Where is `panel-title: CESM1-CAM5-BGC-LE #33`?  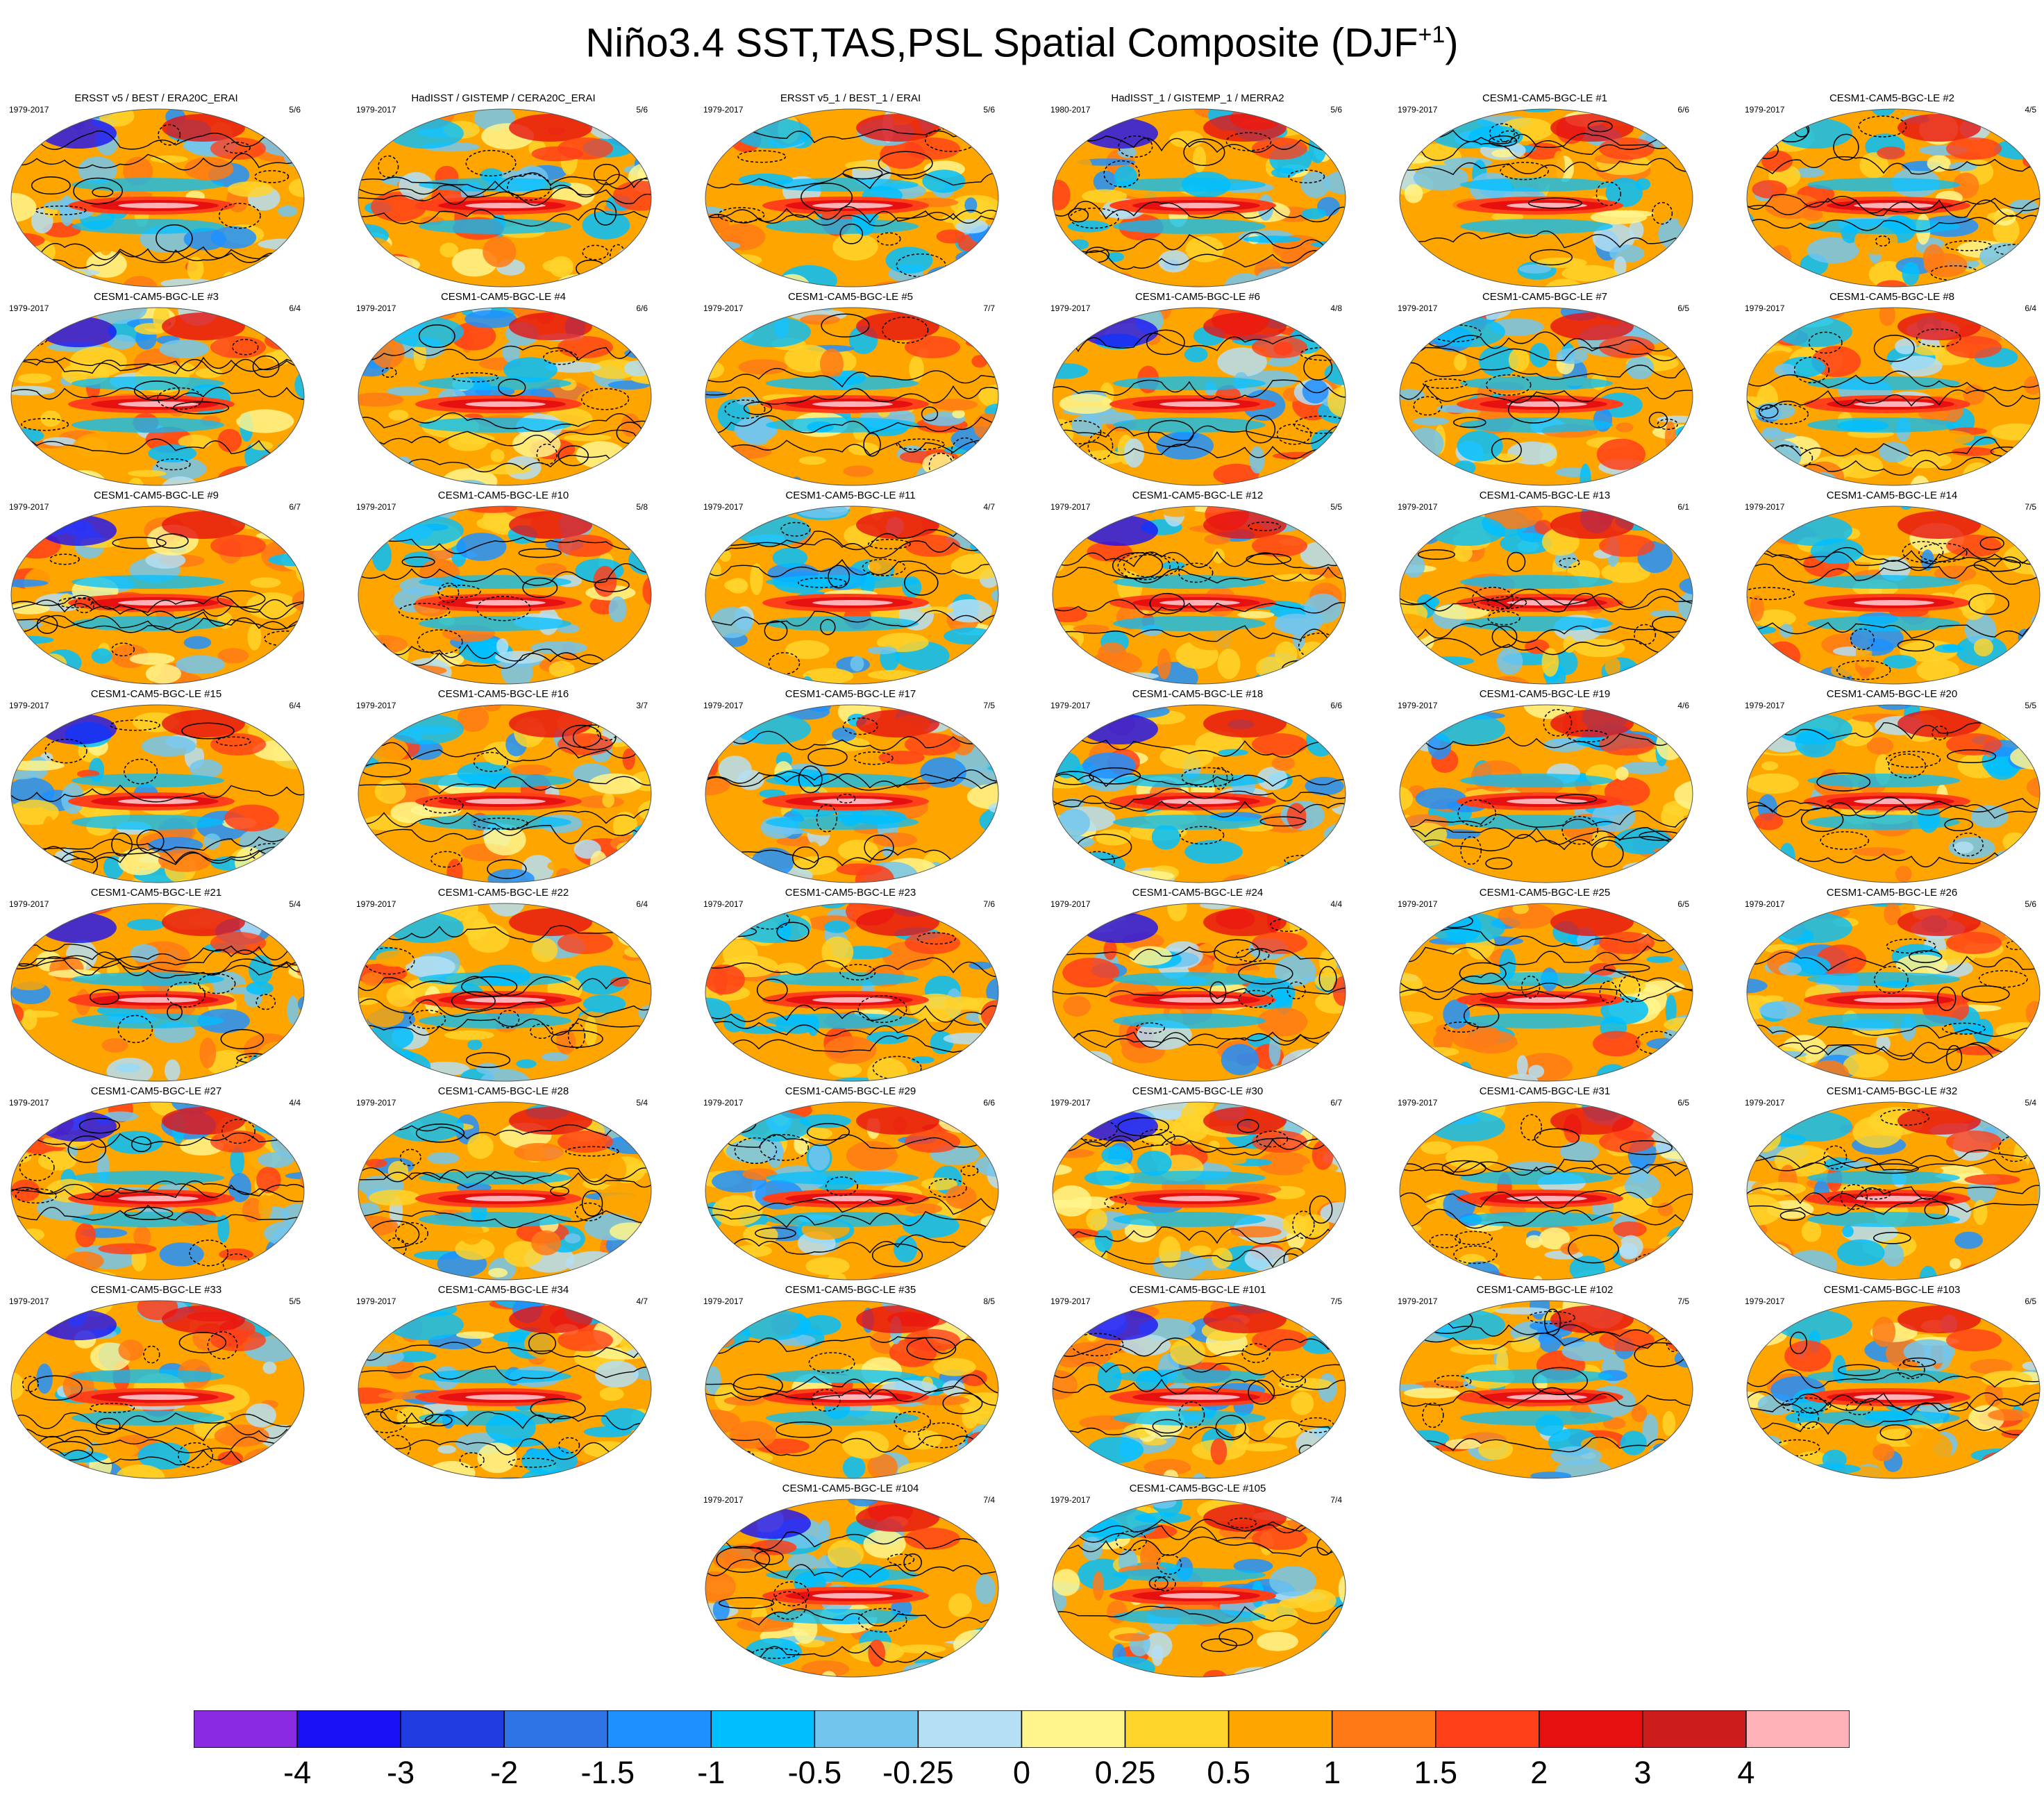 panel-title: CESM1-CAM5-BGC-LE #33 is located at coordinates (156, 1290).